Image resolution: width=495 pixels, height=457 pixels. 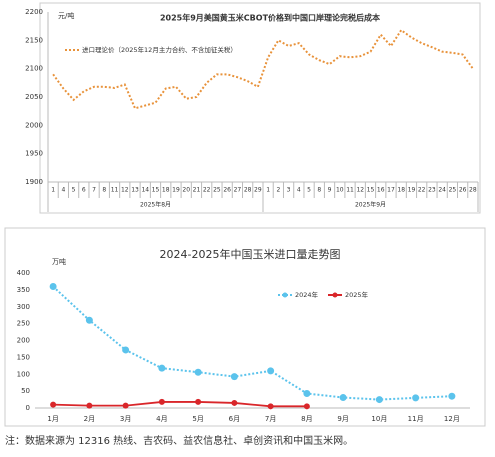 What do you see at coordinates (23, 341) in the screenshot?
I see `y-tick-label: 200` at bounding box center [23, 341].